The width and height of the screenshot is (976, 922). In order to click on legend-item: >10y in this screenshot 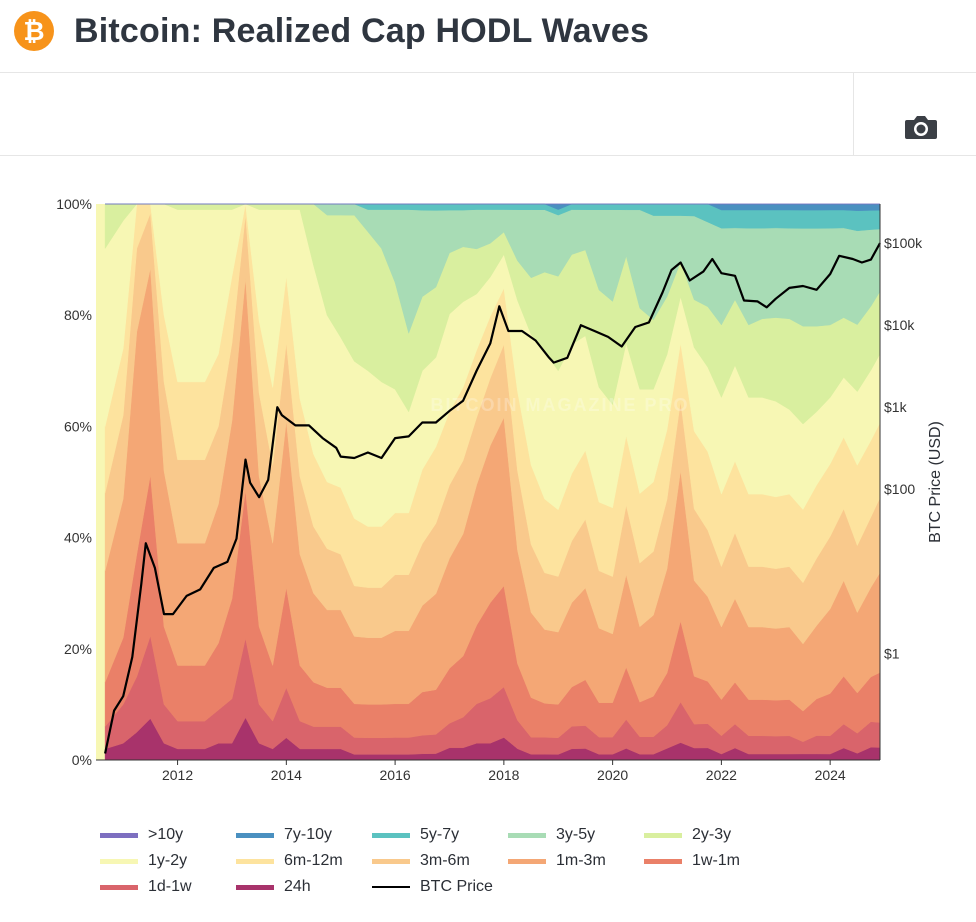, I will do `click(168, 835)`.